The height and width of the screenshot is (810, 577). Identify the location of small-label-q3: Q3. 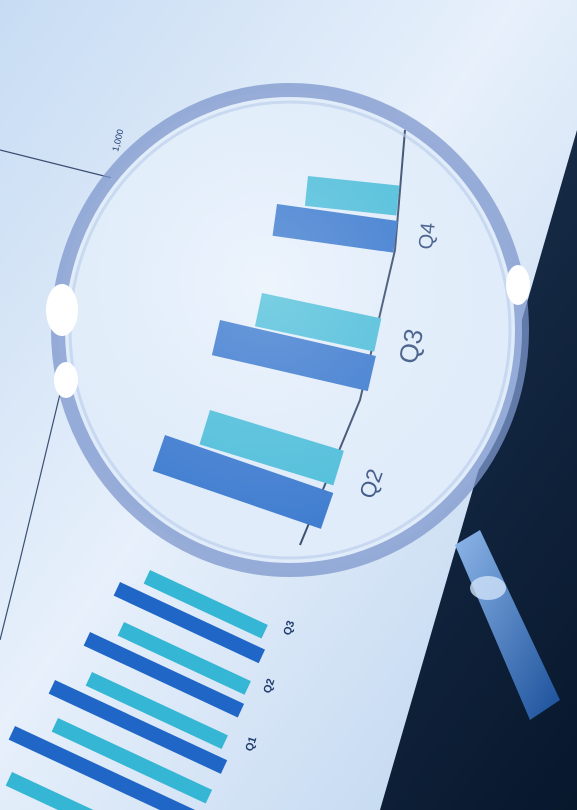
(289, 628).